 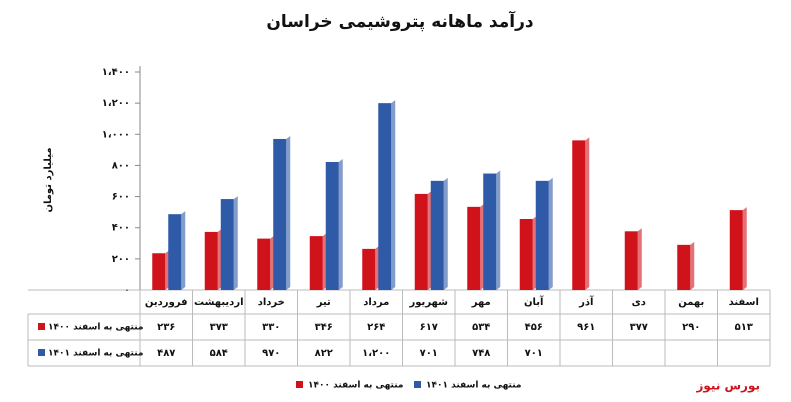 What do you see at coordinates (271, 302) in the screenshot?
I see `x-tick-label: خرداد` at bounding box center [271, 302].